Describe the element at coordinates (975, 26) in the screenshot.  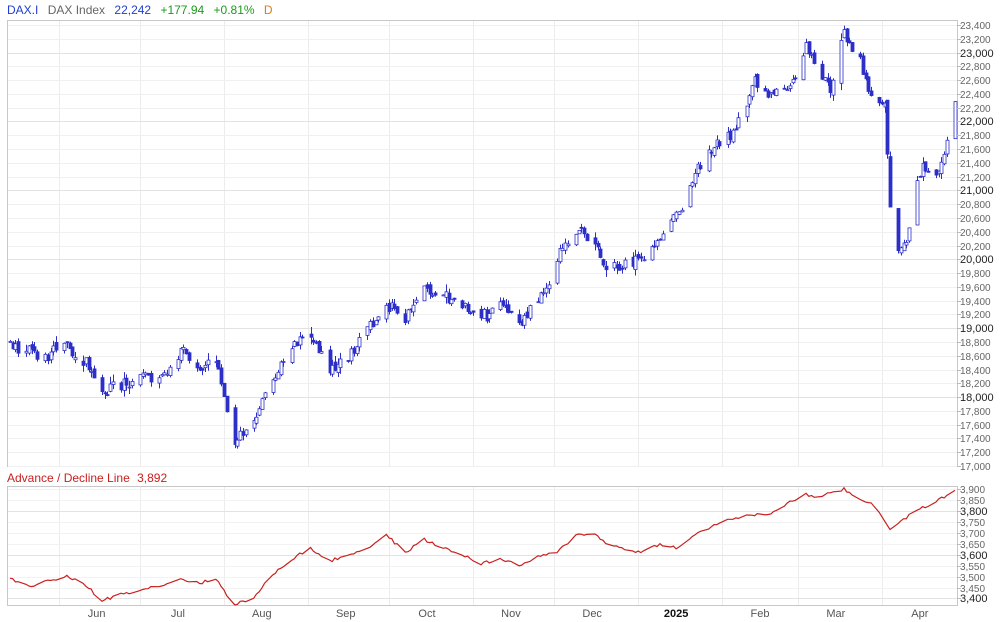
I see `price-y-tick-label: 23,400` at that location.